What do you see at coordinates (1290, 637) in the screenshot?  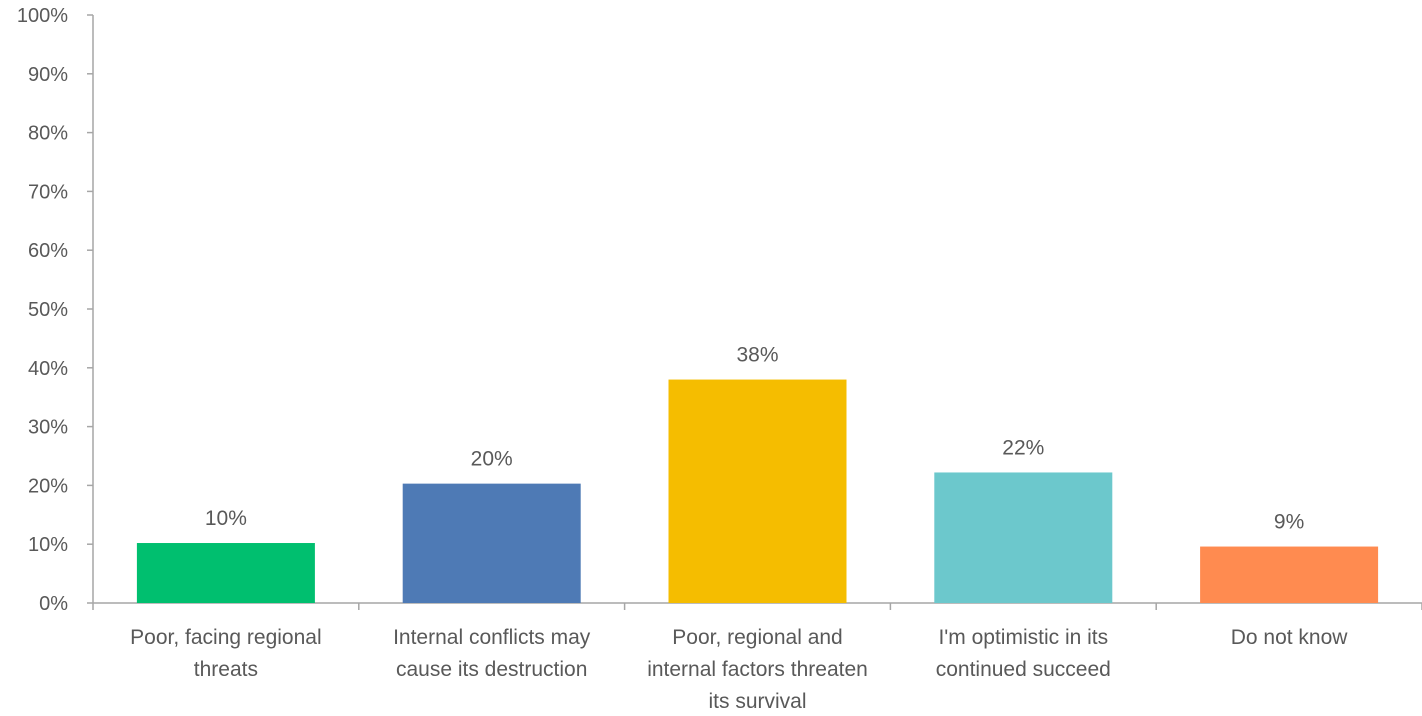 I see `category-label: Do not know` at bounding box center [1290, 637].